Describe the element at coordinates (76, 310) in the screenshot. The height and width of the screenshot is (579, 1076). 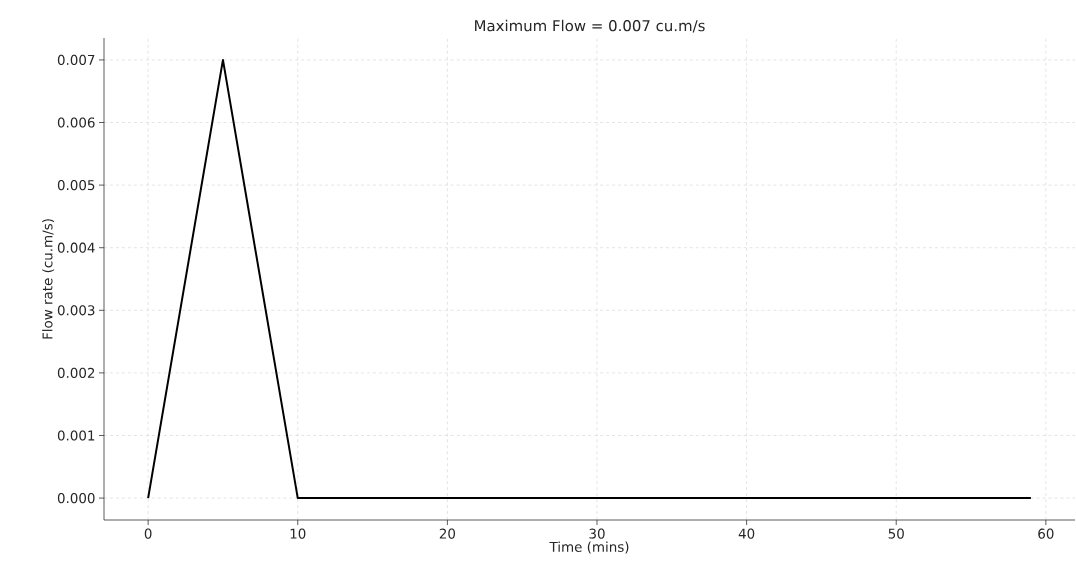
I see `y-tick-label: 0.003` at that location.